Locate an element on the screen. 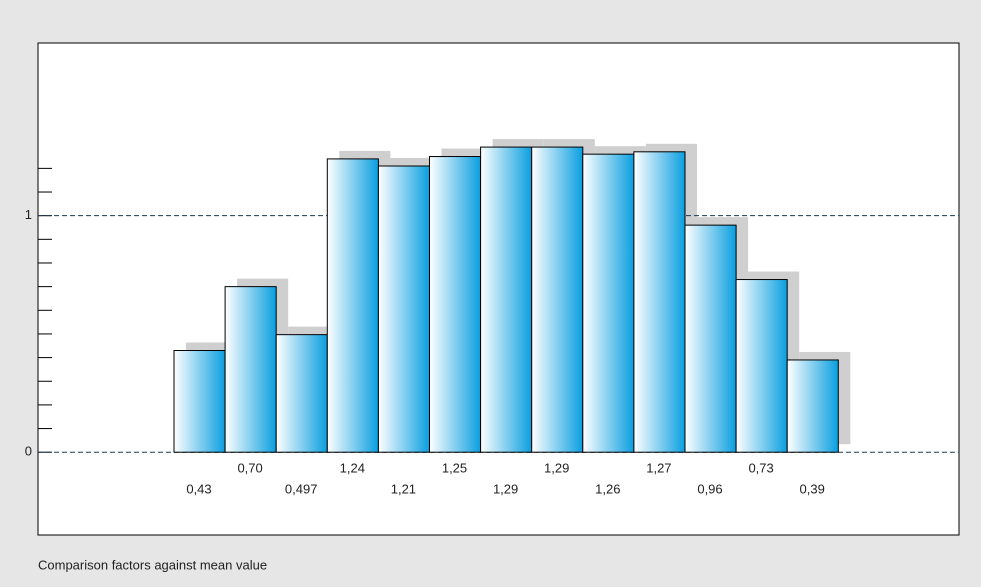 The height and width of the screenshot is (587, 981). data-label: 0,96 is located at coordinates (709, 488).